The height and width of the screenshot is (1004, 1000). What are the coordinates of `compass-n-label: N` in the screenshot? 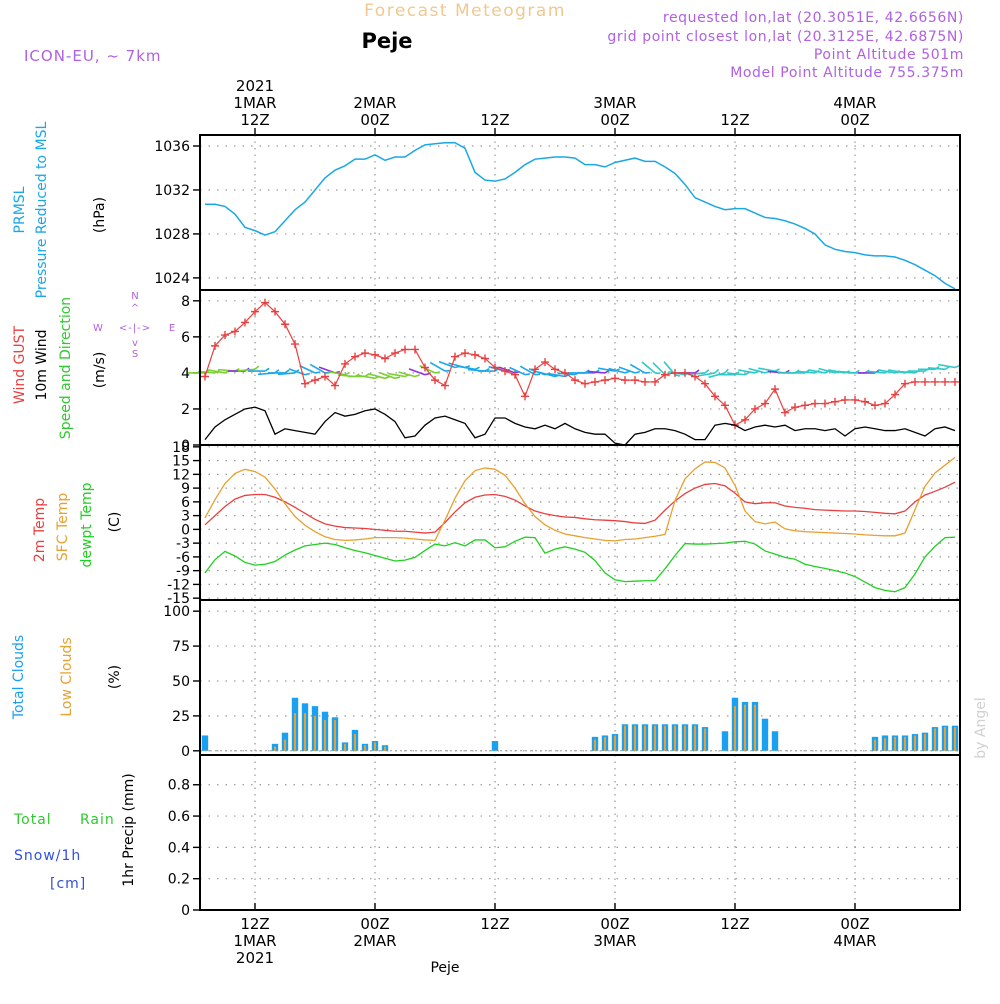 It's located at (134, 296).